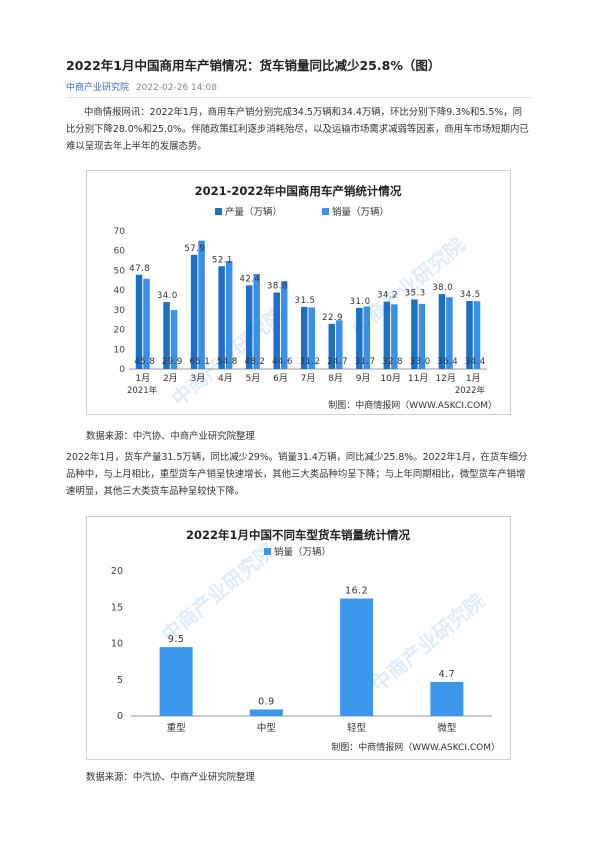  I want to click on x-tick-label: 中型, so click(267, 728).